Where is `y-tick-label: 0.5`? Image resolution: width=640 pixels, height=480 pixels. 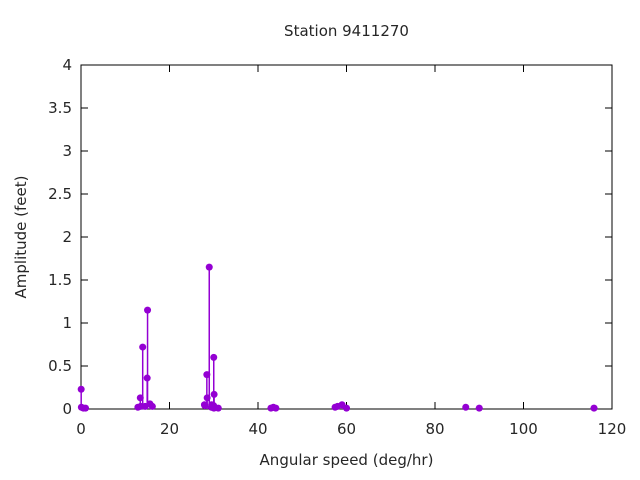
y-tick-label: 0.5 is located at coordinates (60, 366).